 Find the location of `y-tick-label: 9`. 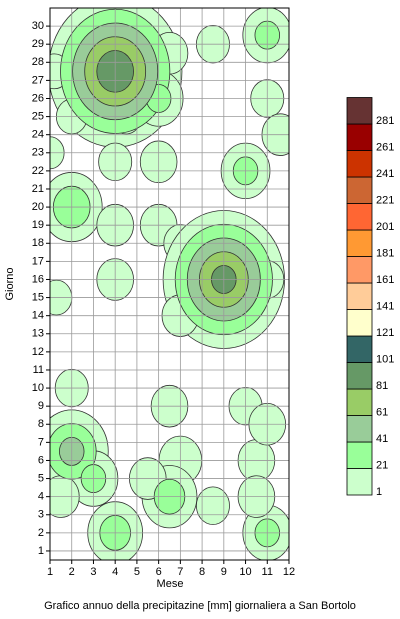

y-tick-label: 9 is located at coordinates (41, 406).